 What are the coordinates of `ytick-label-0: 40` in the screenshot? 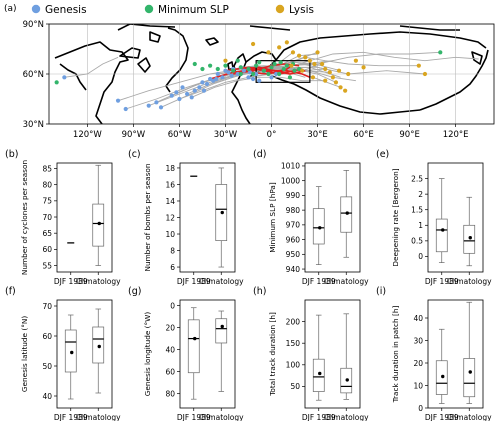 It's located at (47, 396).